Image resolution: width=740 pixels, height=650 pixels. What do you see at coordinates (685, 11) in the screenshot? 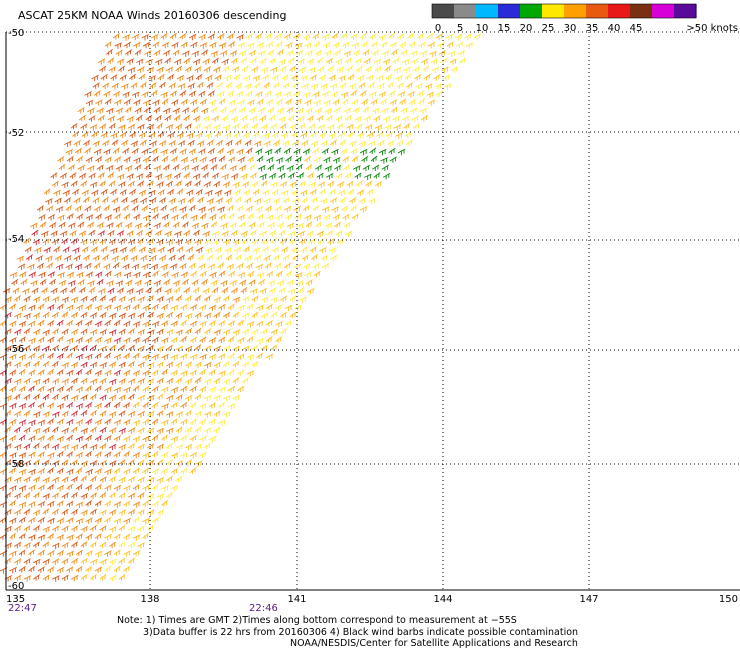
I see `legend-swatch` at bounding box center [685, 11].